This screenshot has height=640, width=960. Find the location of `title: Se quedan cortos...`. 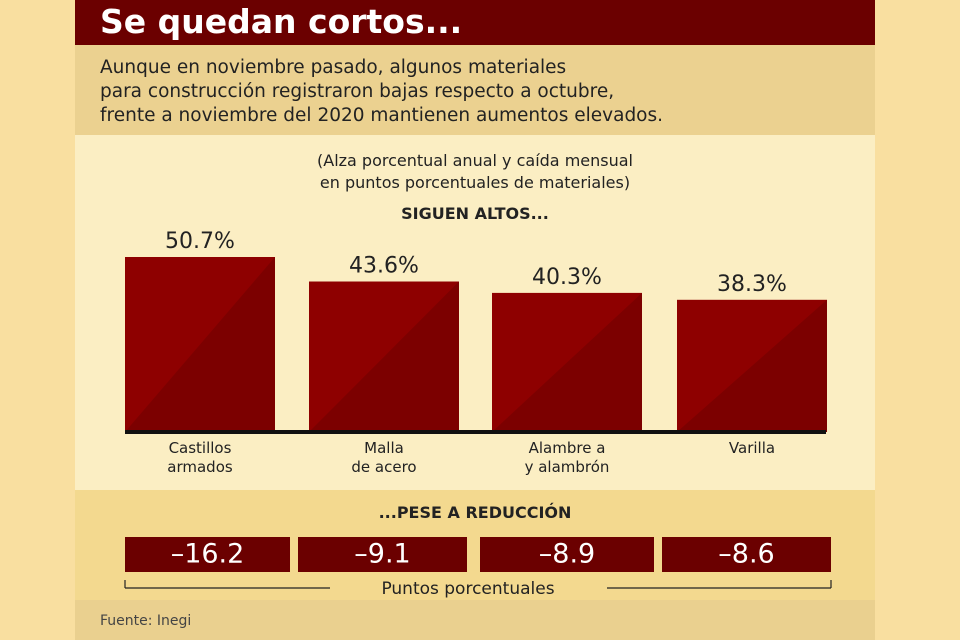

title: Se quedan cortos... is located at coordinates (281, 21).